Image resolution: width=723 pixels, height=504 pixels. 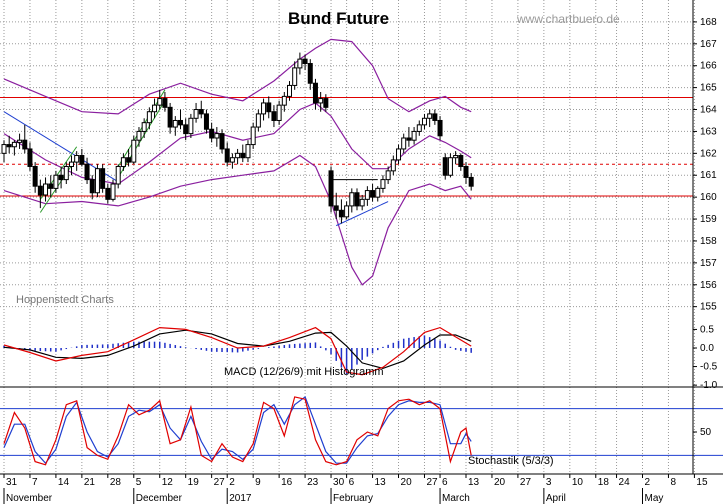 What do you see at coordinates (709, 367) in the screenshot?
I see `macd-tick-label: -0.5` at bounding box center [709, 367].